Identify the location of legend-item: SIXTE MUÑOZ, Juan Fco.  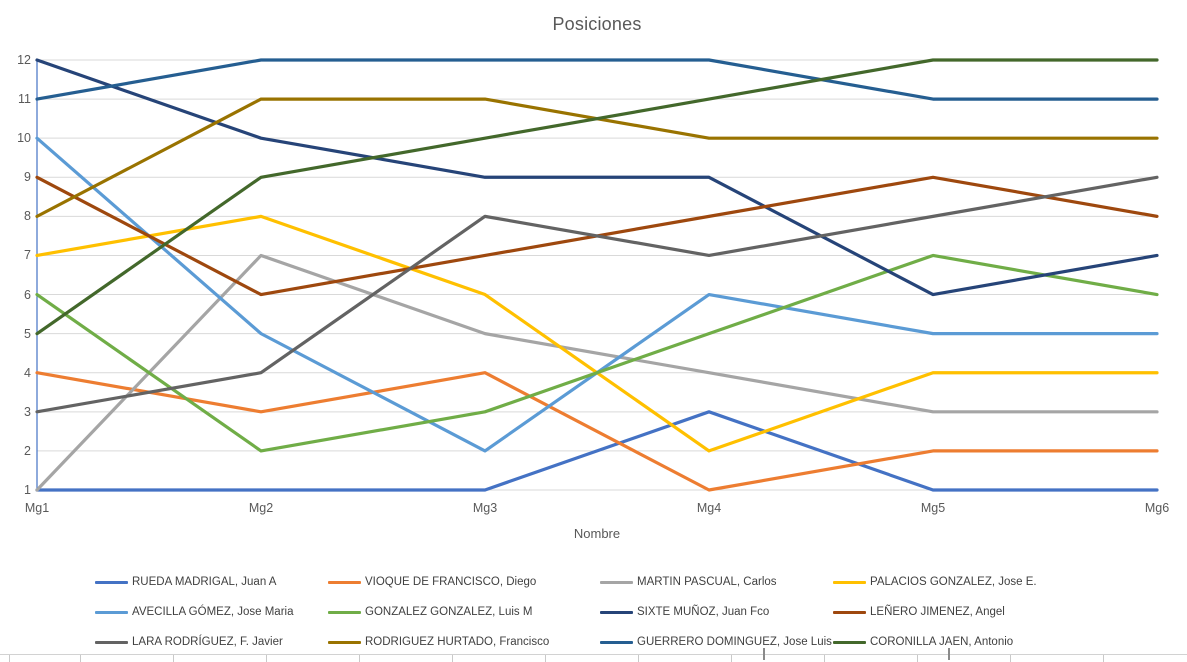
(716, 612).